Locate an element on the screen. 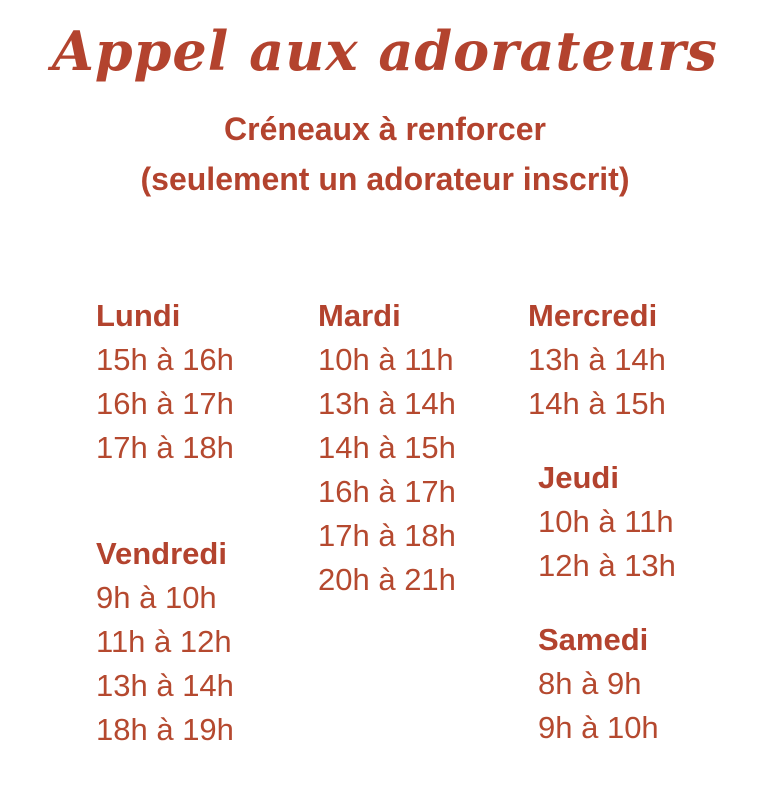 Image resolution: width=770 pixels, height=786 pixels. time-slot: 18h à 19h is located at coordinates (165, 729).